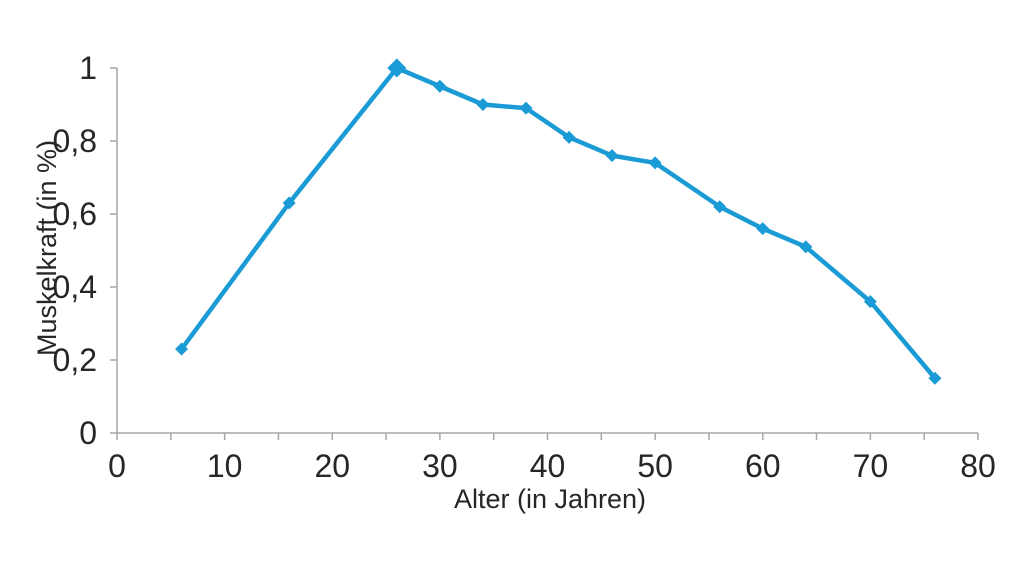  Describe the element at coordinates (871, 466) in the screenshot. I see `x-tick-label: 70` at that location.